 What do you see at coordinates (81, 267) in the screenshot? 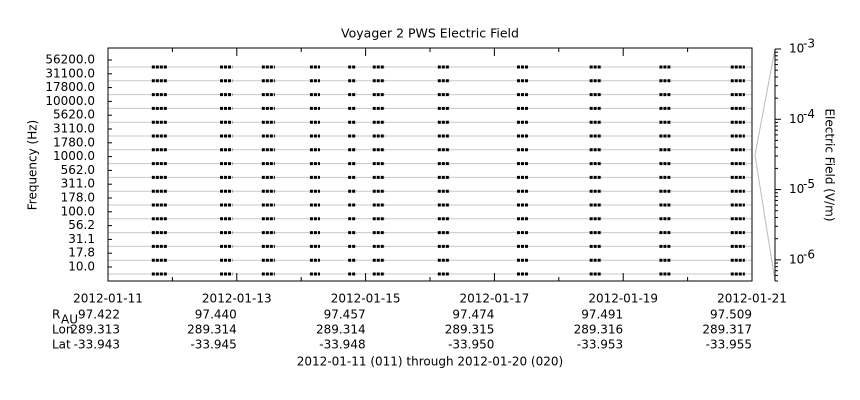
I see `y-tick-label: 10.0` at bounding box center [81, 267].